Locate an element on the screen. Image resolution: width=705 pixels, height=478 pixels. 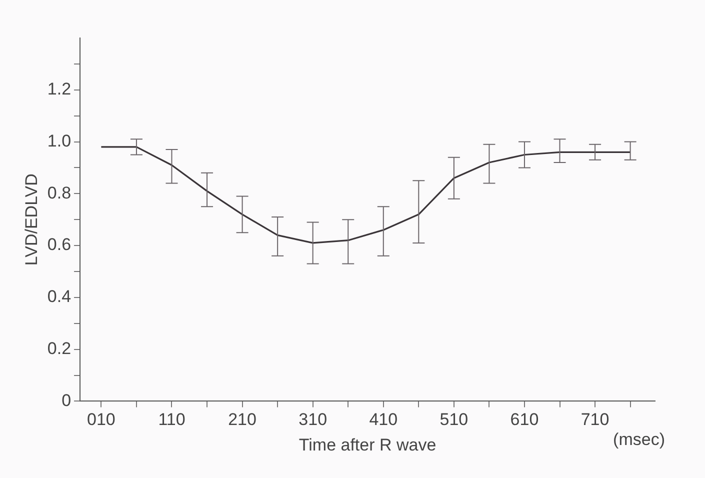
x-tick-label: 210 is located at coordinates (242, 420).